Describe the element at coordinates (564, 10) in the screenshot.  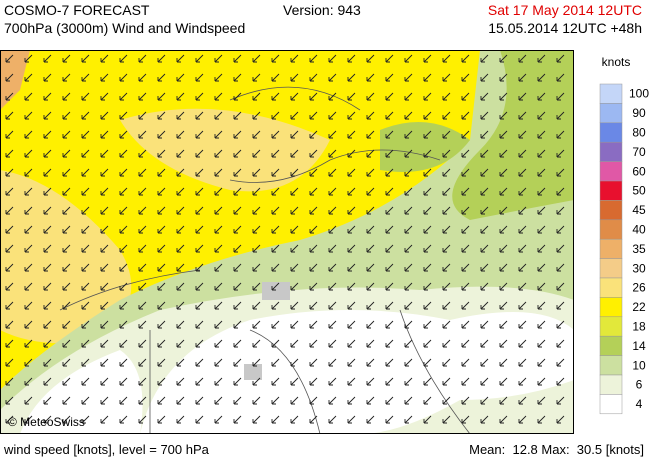
I see `valid-time: Sat 17 May 2014 12UTC` at that location.